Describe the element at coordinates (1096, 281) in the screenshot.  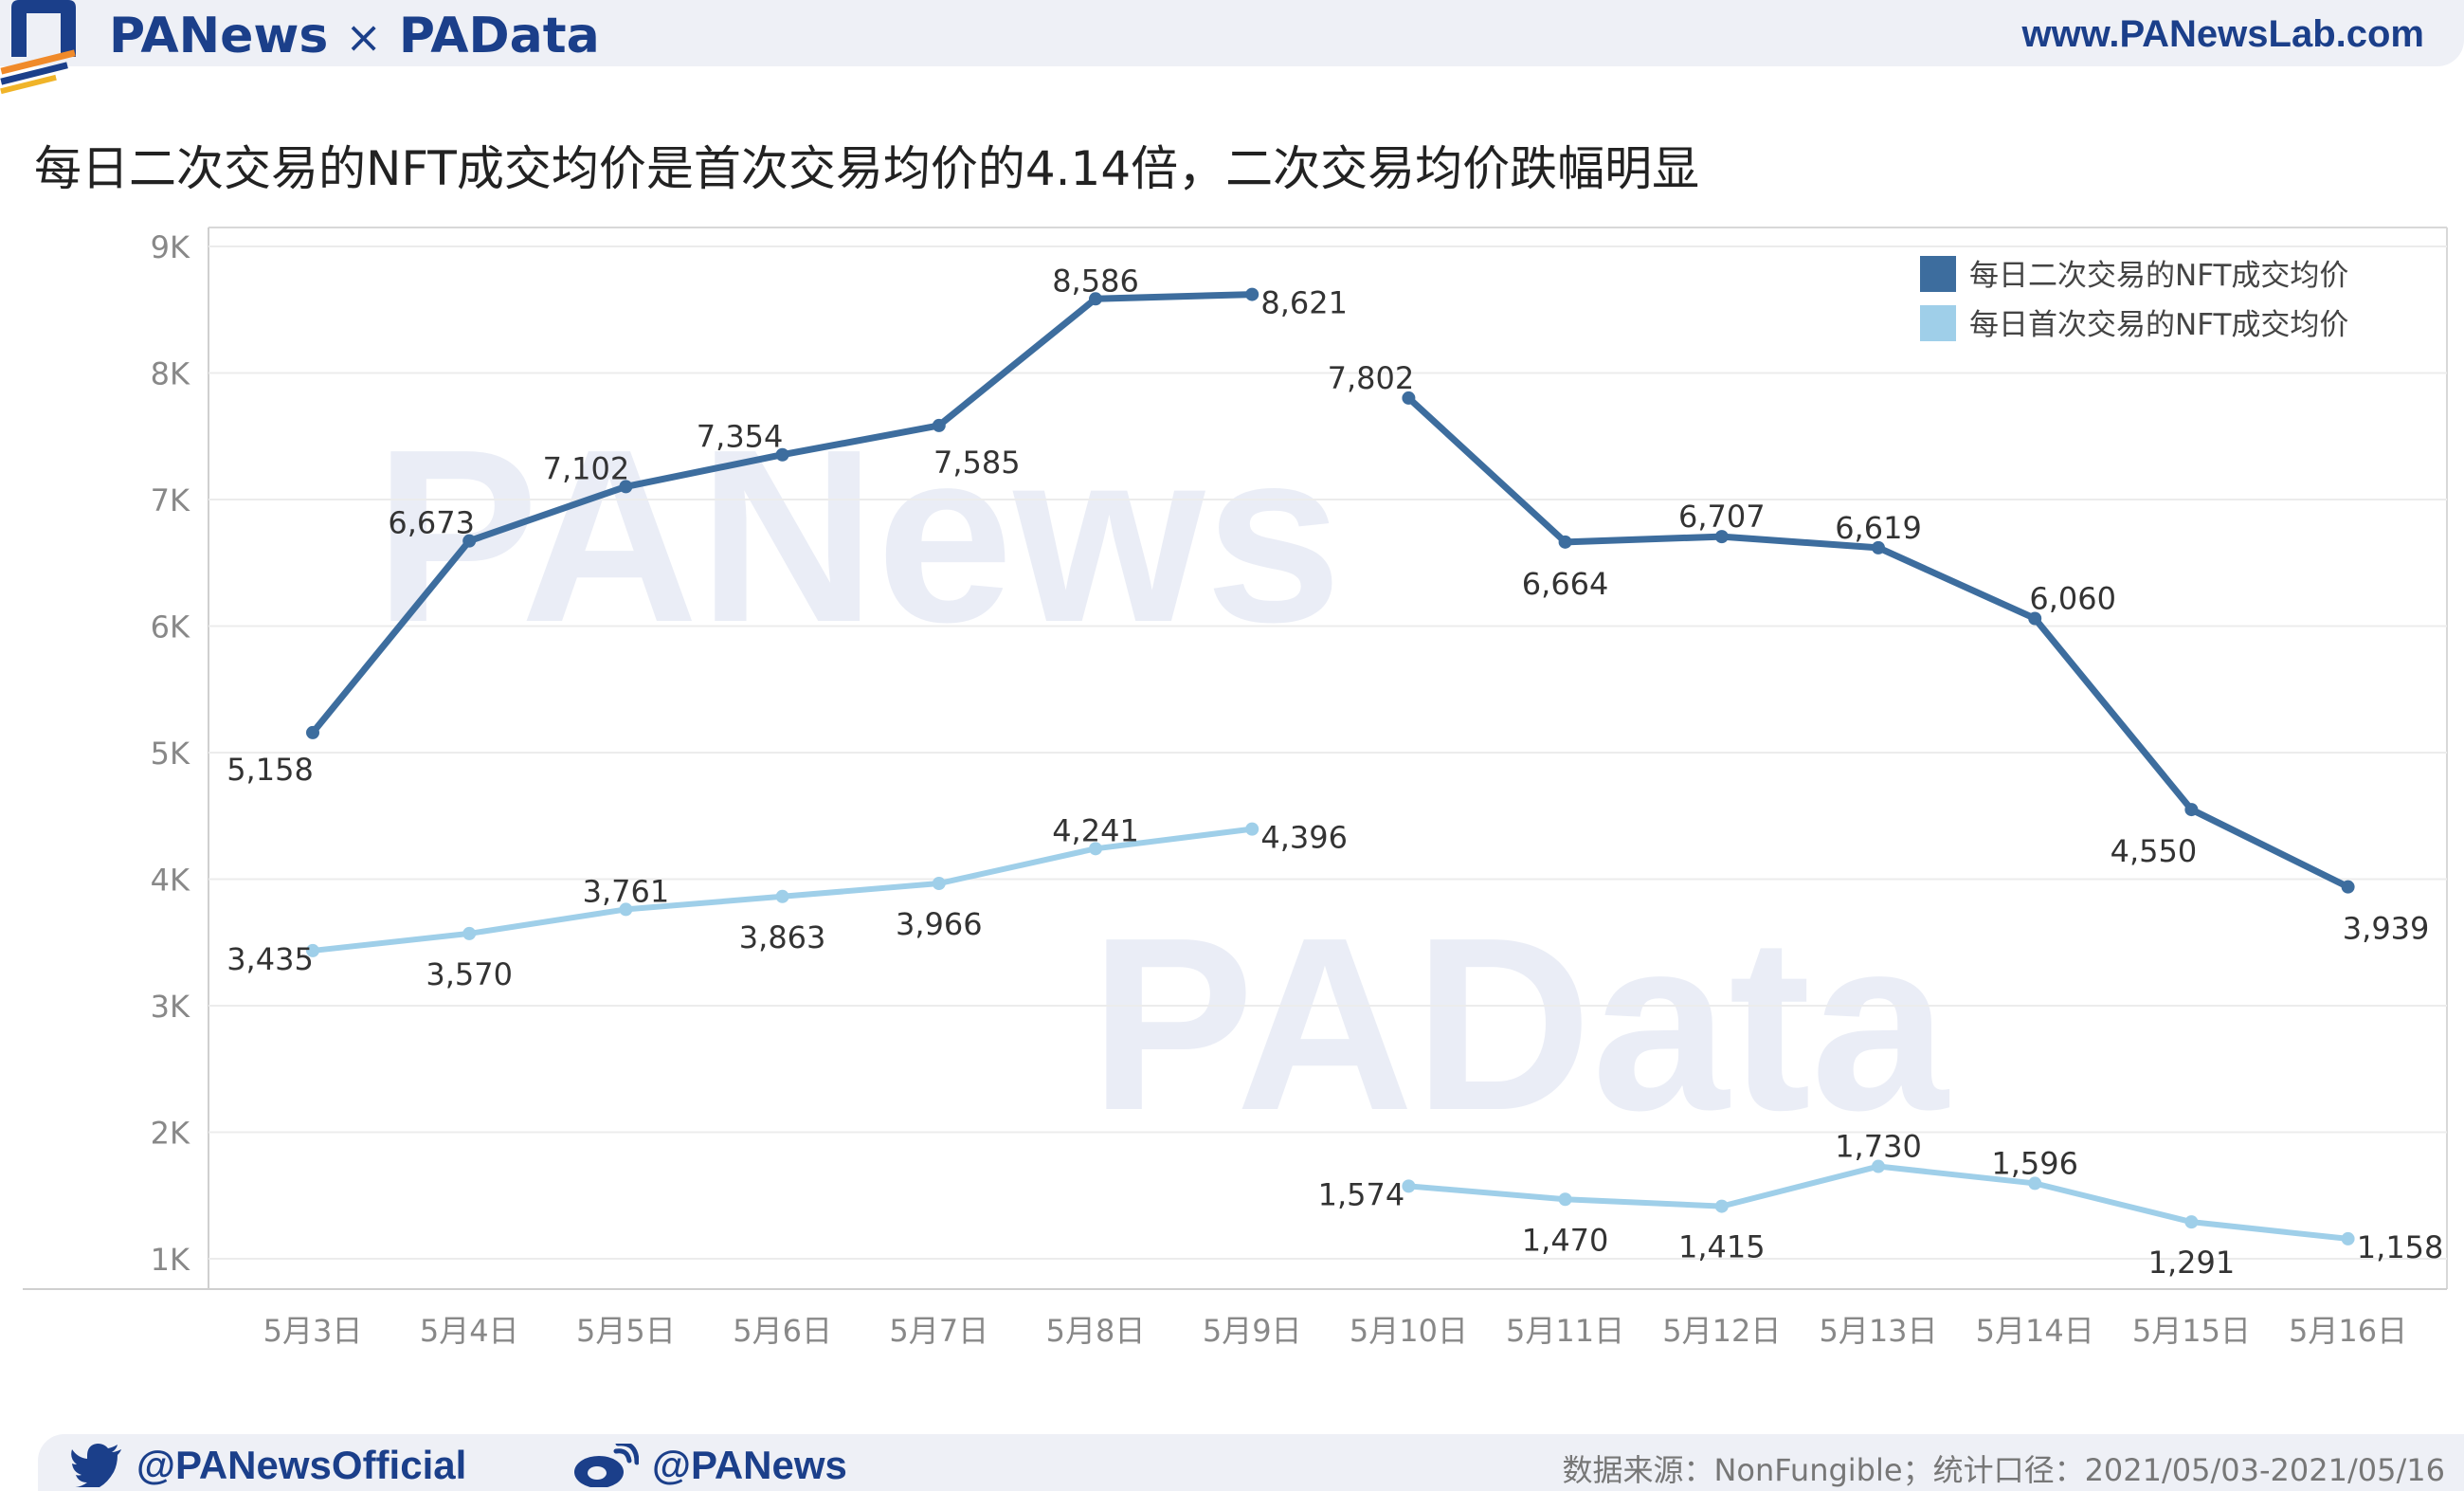
I see `data-label: 8,586` at that location.